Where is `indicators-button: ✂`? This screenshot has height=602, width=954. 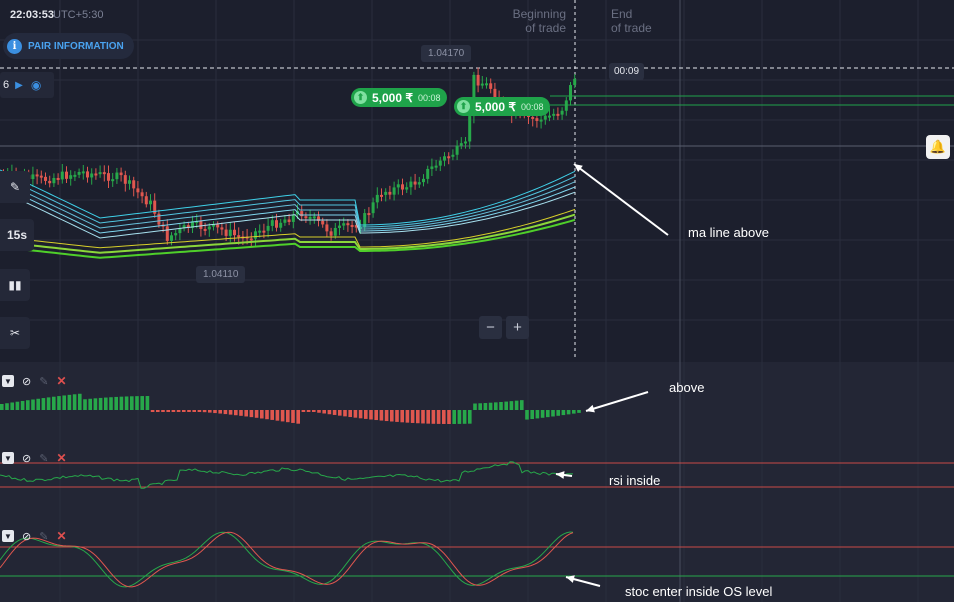
indicators-button: ✂ is located at coordinates (15, 333).